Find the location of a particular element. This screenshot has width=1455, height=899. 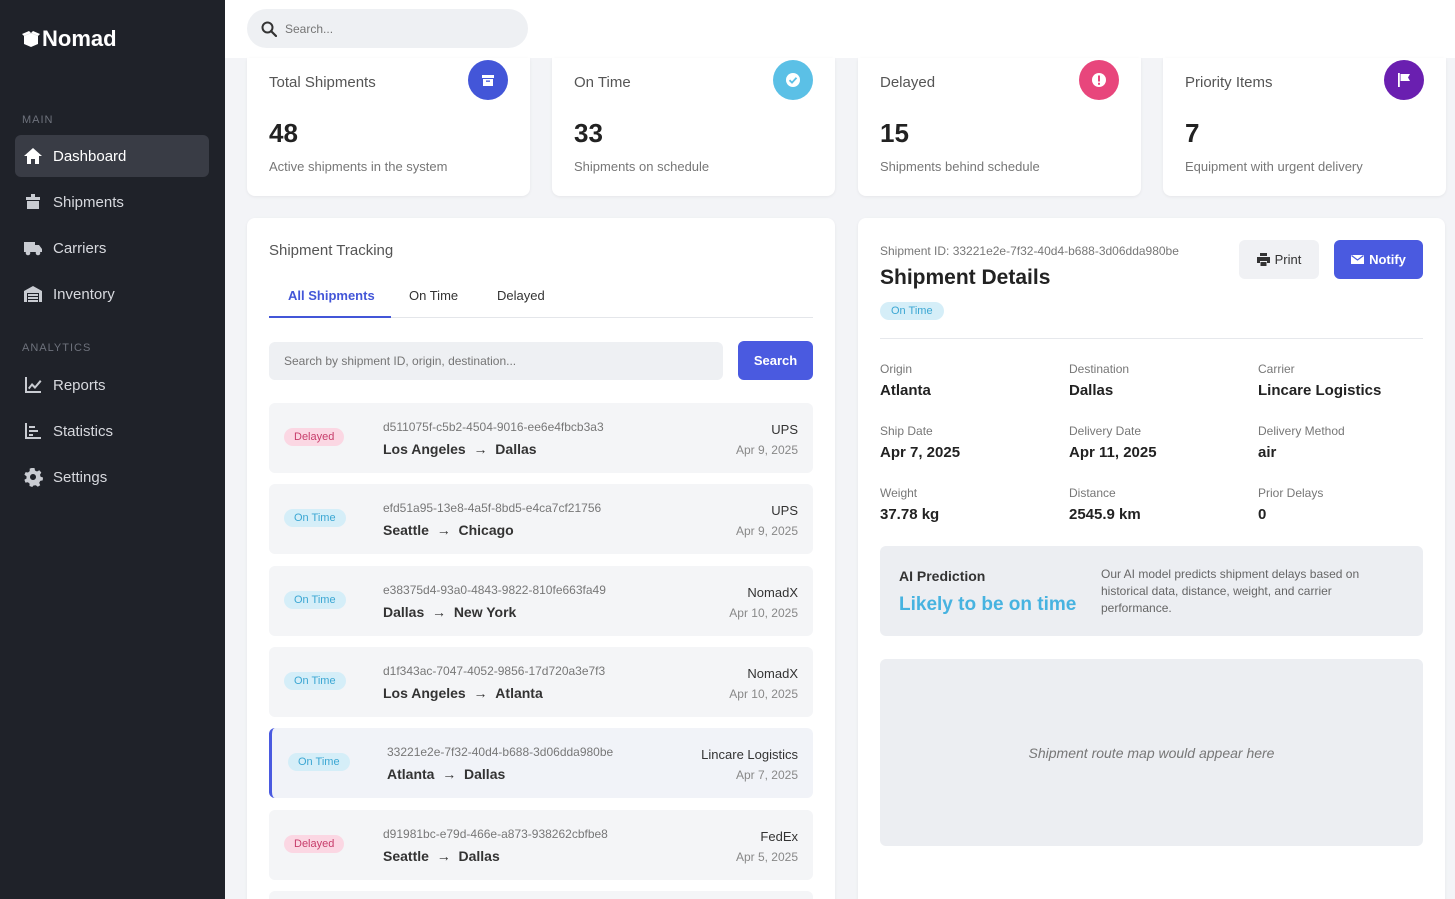

shipment-carrier: Lincare Logistics is located at coordinates (749, 754).